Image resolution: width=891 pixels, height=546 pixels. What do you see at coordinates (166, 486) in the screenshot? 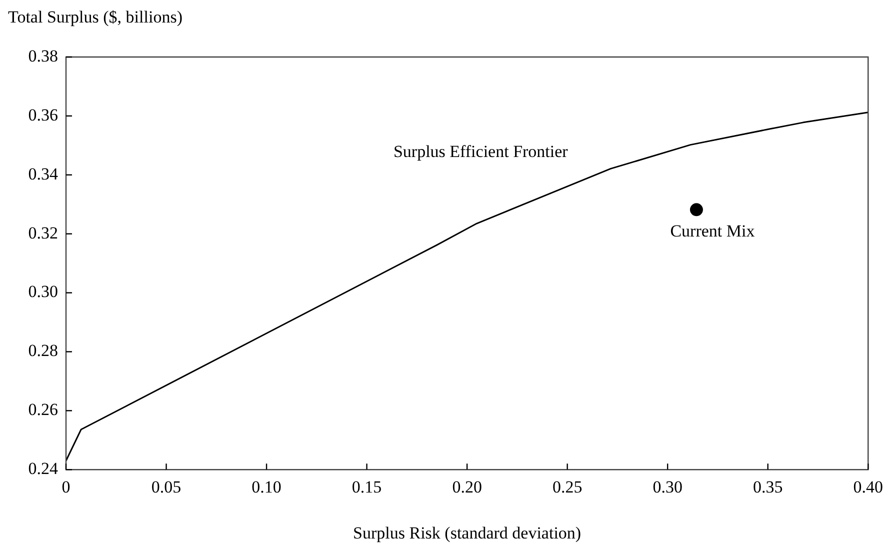
I see `x-tick-label: 0.05` at bounding box center [166, 486].